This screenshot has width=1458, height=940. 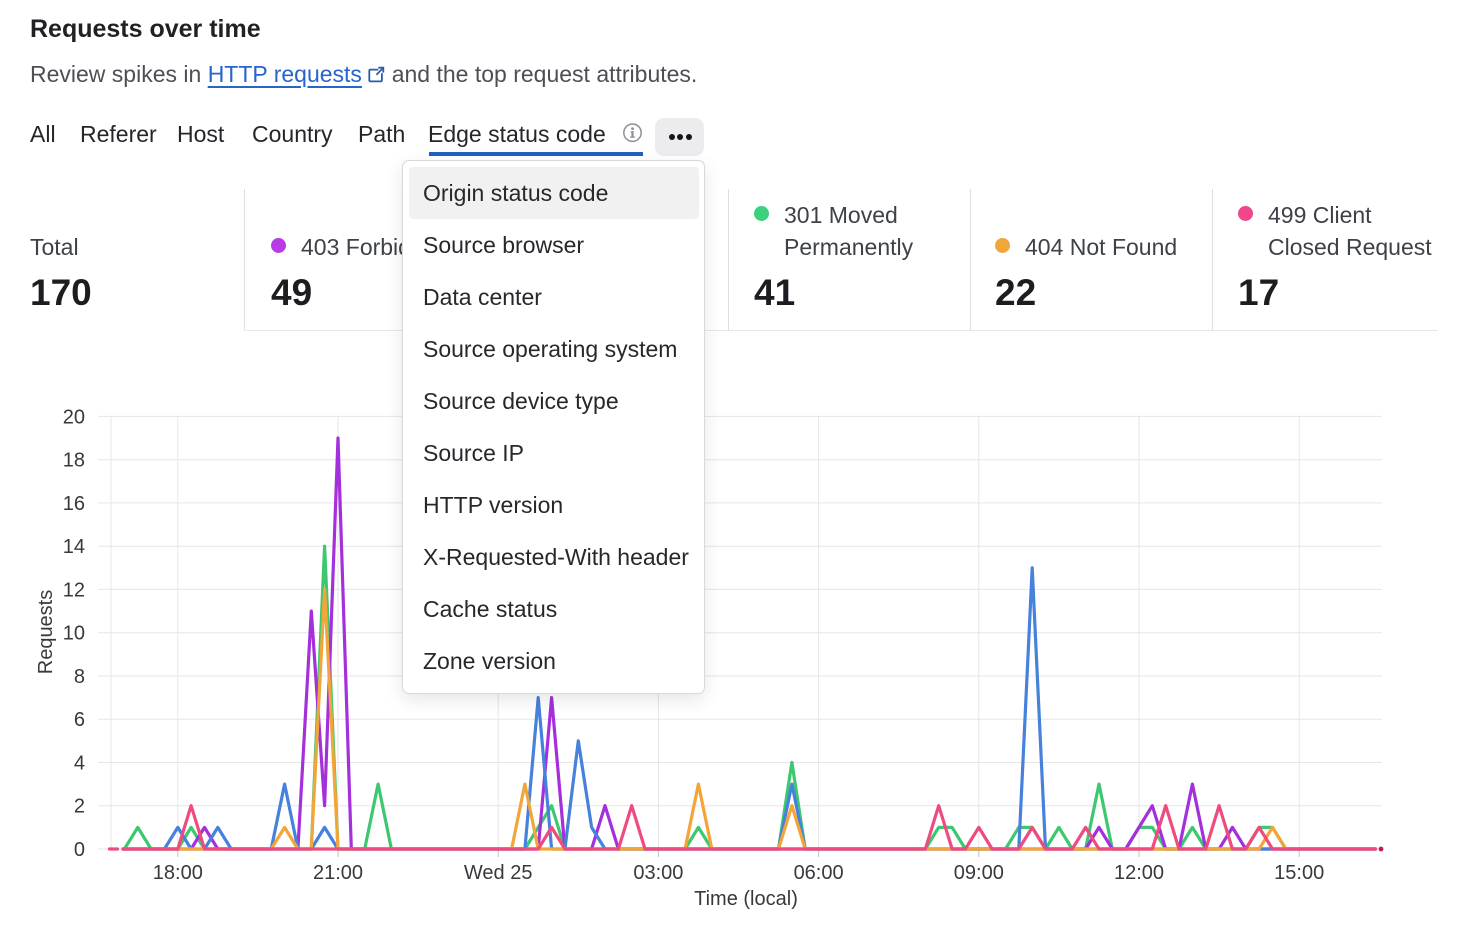 What do you see at coordinates (79, 677) in the screenshot?
I see `svg-text: 8` at bounding box center [79, 677].